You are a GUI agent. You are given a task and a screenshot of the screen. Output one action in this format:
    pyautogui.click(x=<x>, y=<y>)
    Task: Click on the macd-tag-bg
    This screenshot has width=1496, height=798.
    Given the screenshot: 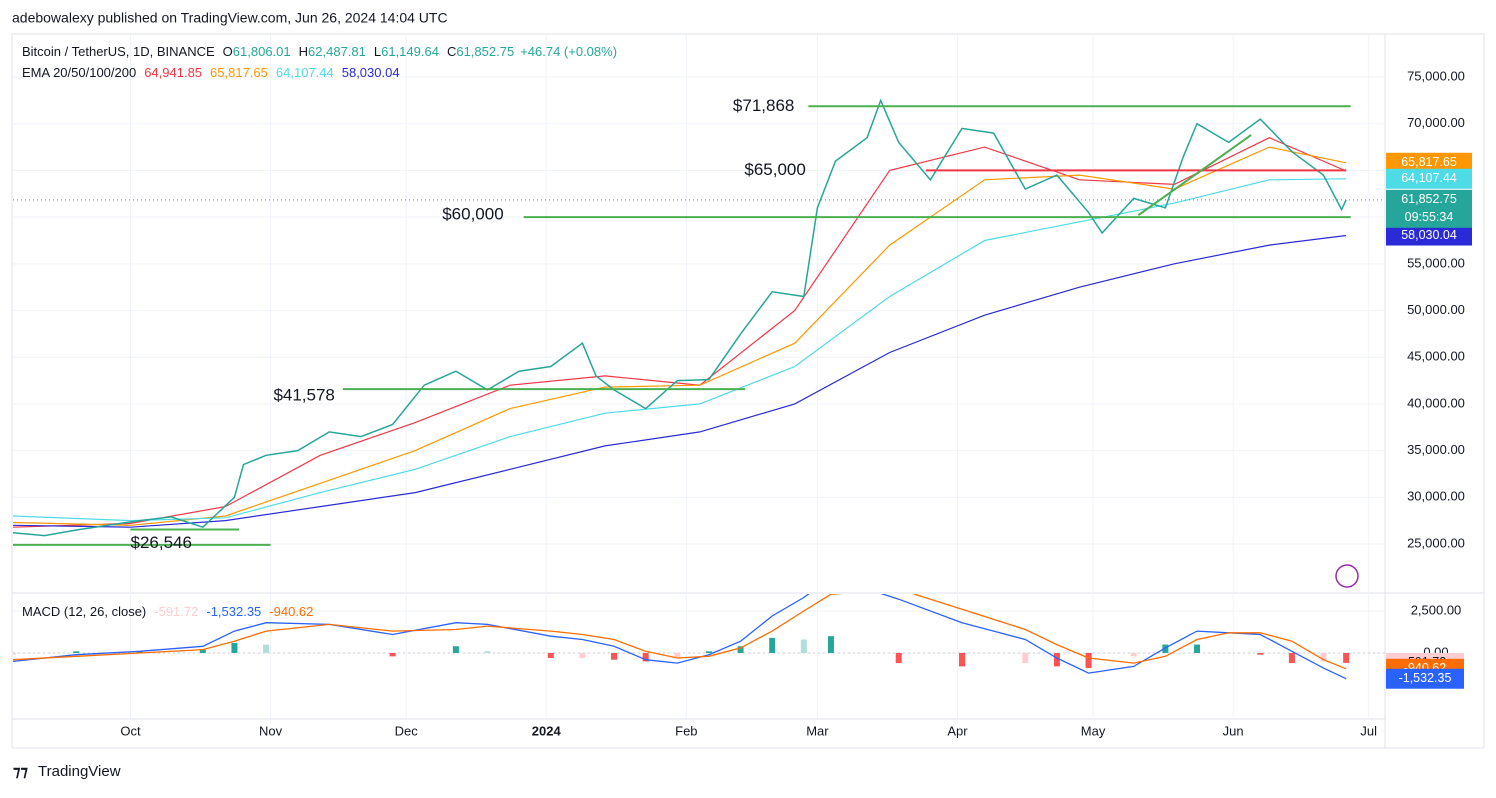 What is the action you would take?
    pyautogui.click(x=1425, y=678)
    